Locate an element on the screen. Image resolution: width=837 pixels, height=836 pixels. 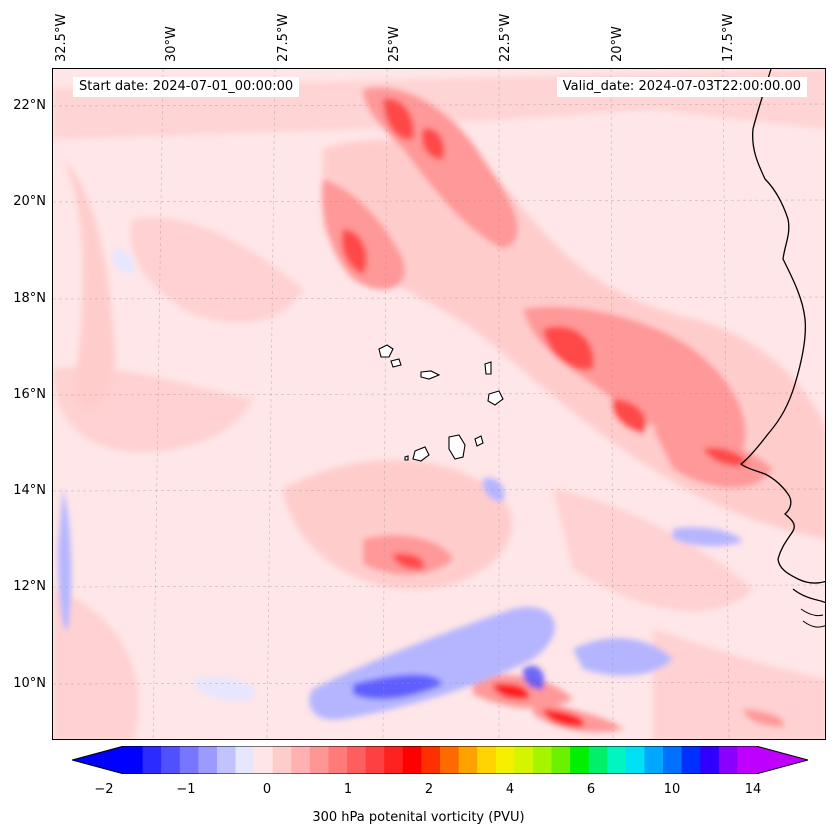
pv-colorbar is located at coordinates (440, 760).